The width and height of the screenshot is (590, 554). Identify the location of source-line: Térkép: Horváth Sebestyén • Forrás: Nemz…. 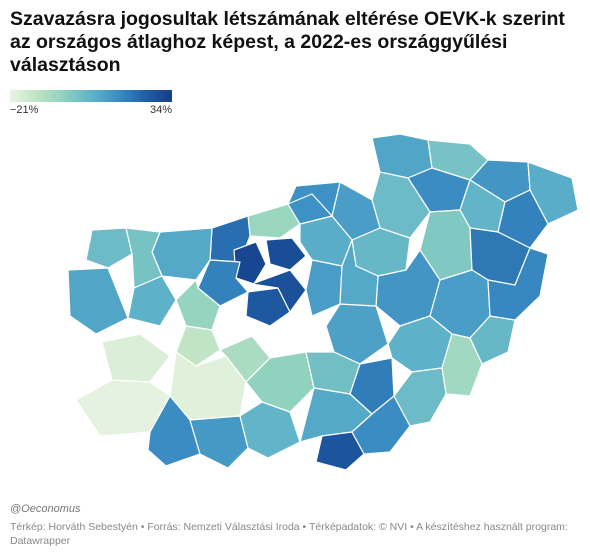
(289, 534).